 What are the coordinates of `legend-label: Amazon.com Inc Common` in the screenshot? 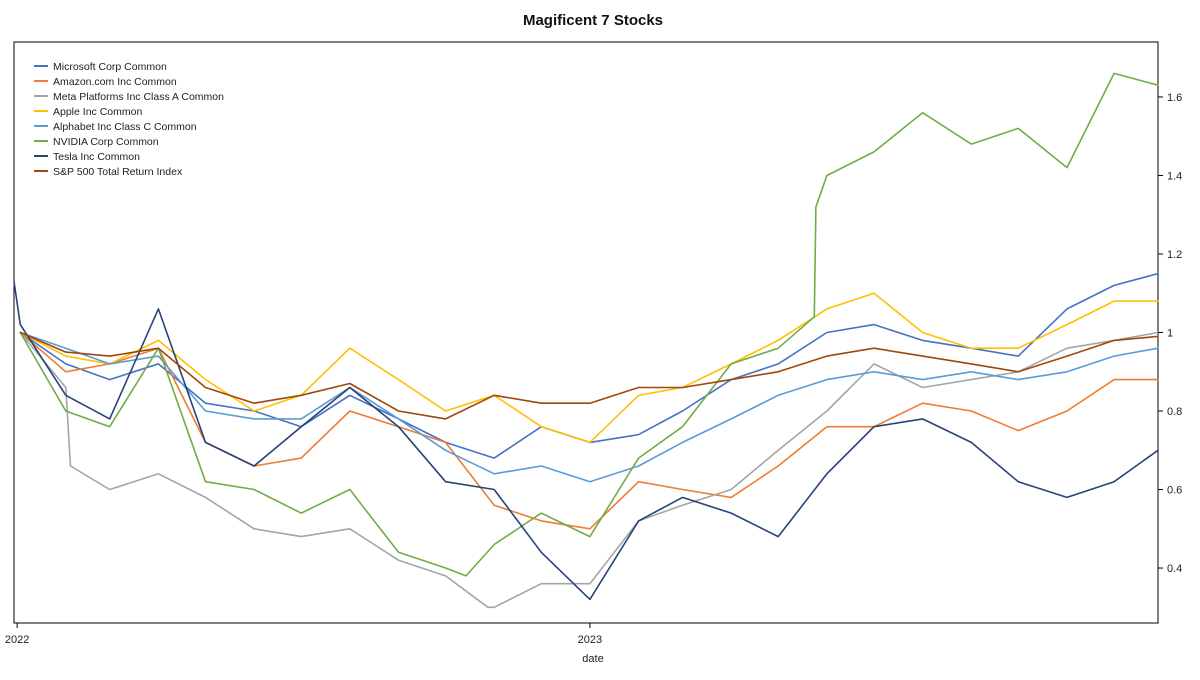 It's located at (115, 82).